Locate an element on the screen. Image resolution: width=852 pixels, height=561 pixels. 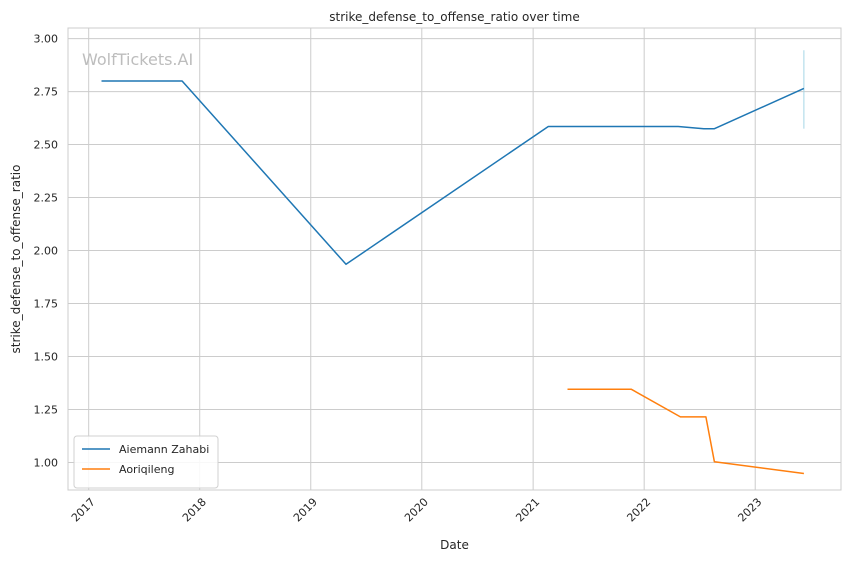
y-tick-label: 1.50 is located at coordinates (46, 356).